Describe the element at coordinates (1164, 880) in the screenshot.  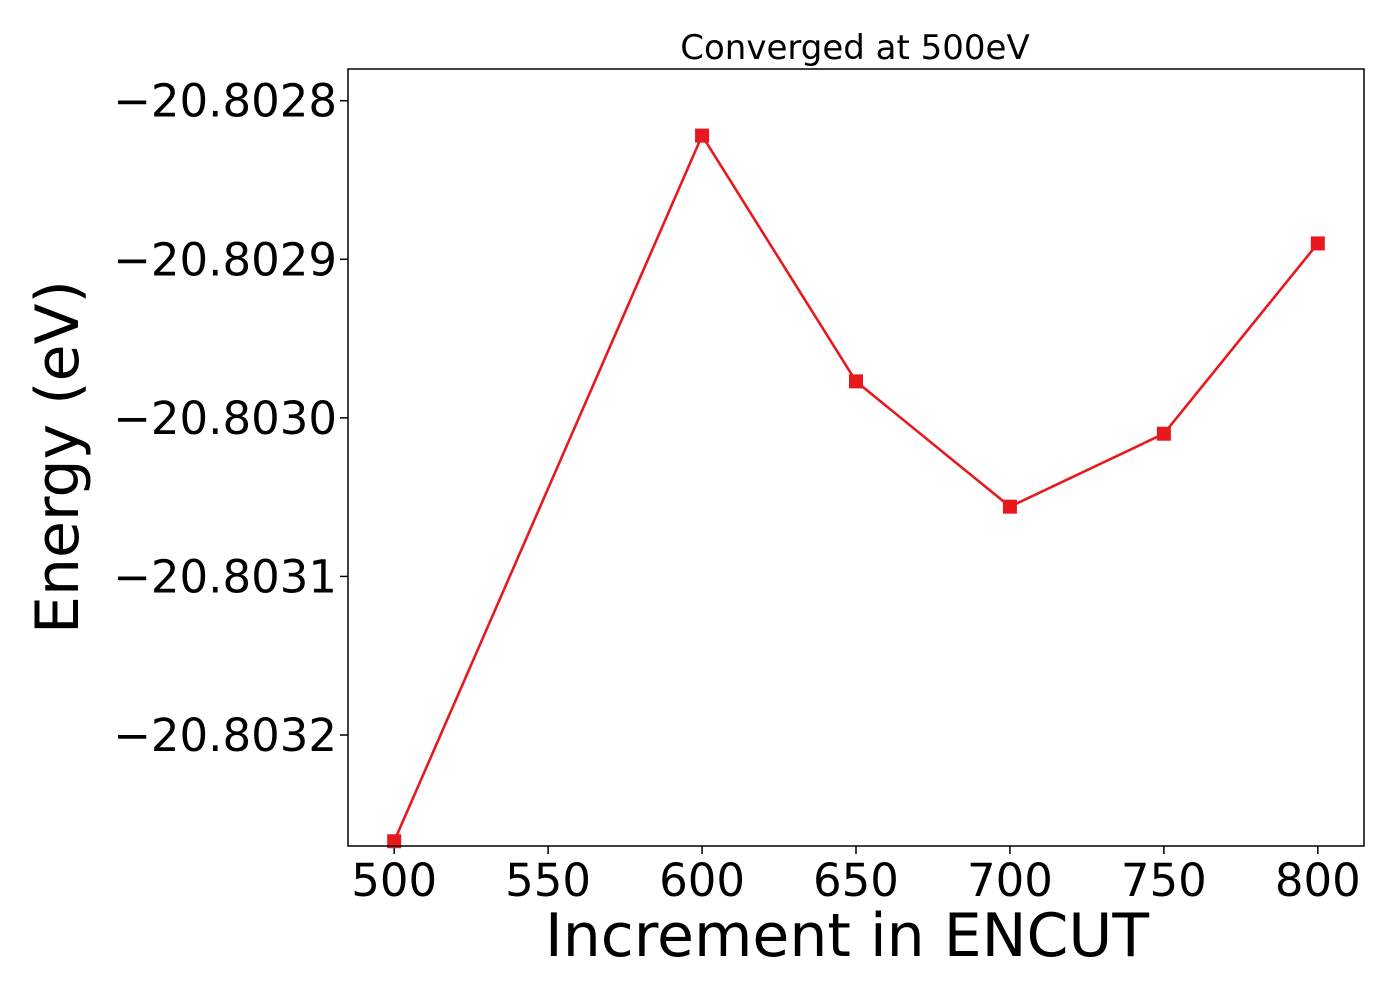
I see `x-tick-label: 750` at that location.